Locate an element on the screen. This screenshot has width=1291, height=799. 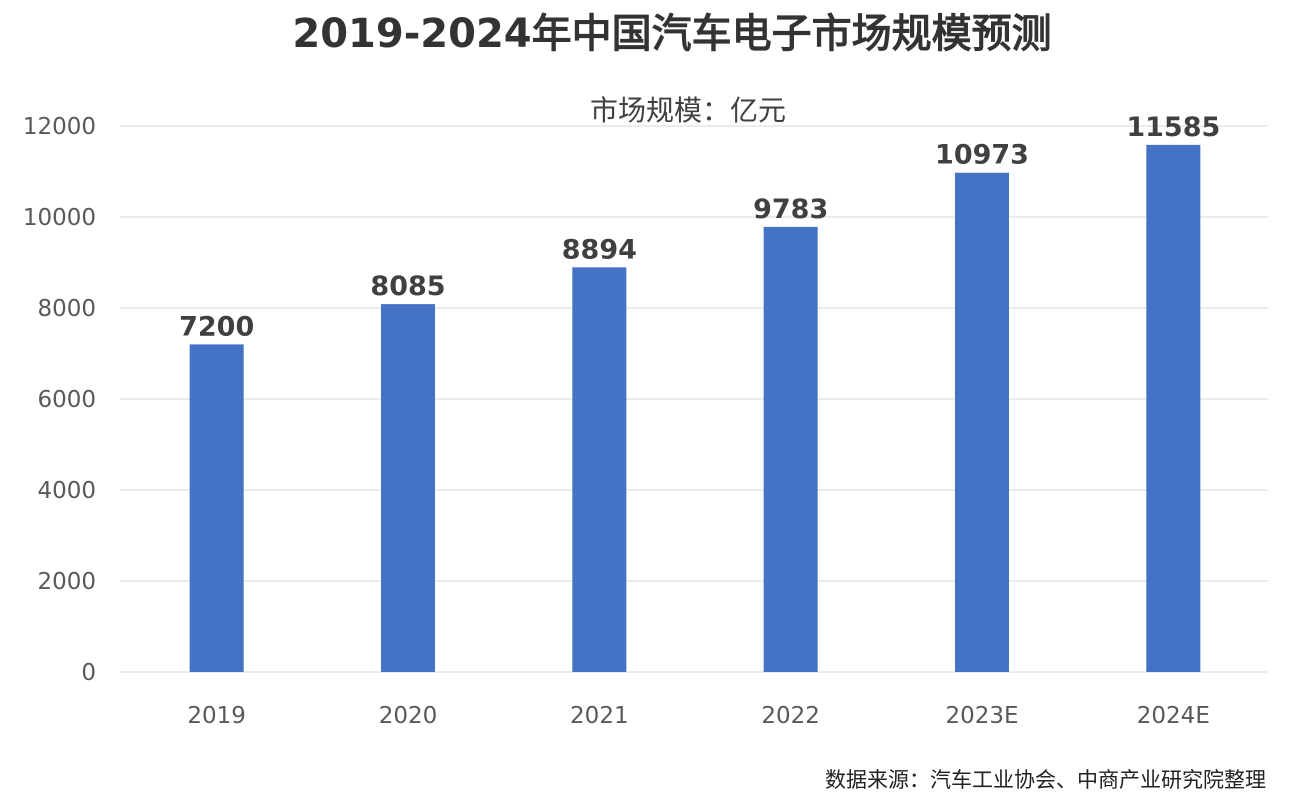
y-tick-label: 12000 is located at coordinates (59, 127).